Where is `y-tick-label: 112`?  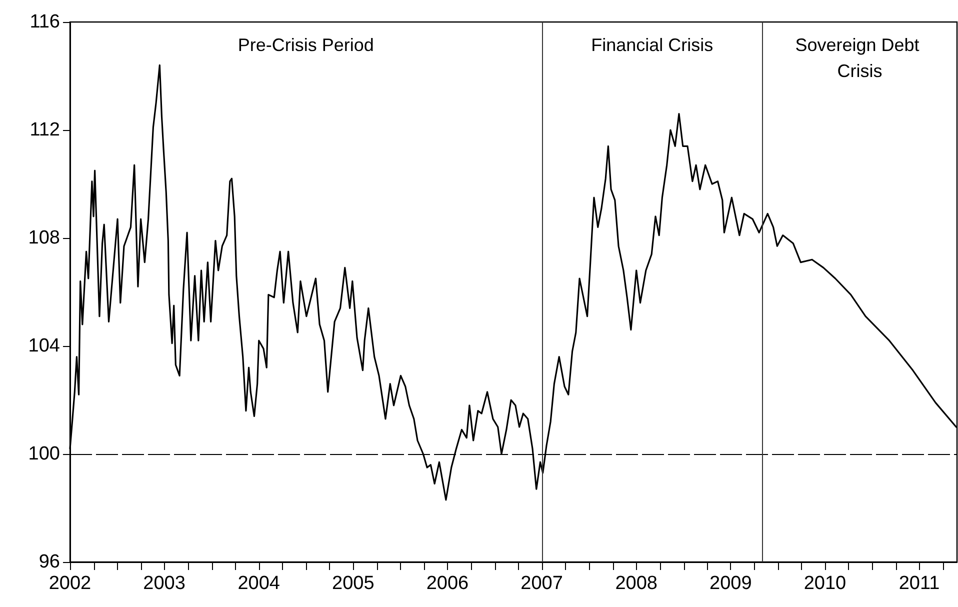 y-tick-label: 112 is located at coordinates (45, 130).